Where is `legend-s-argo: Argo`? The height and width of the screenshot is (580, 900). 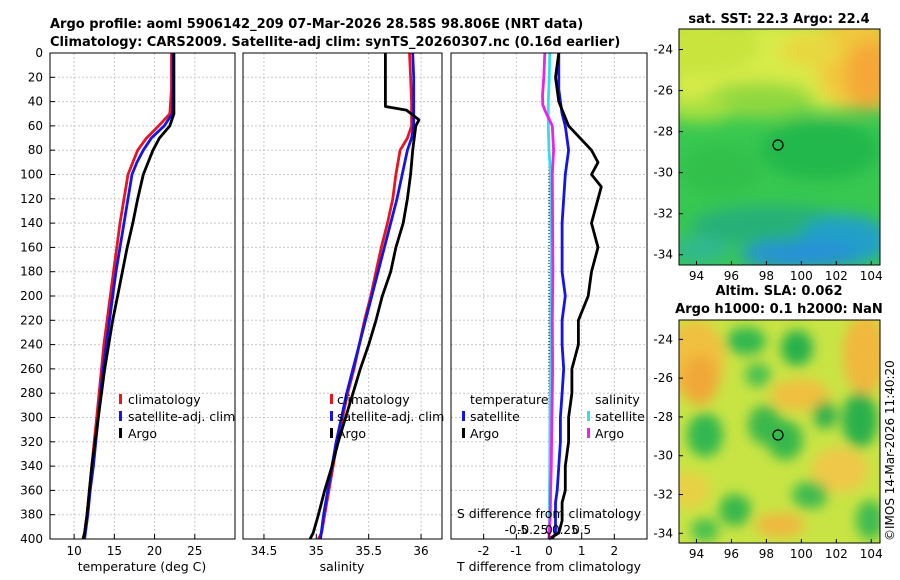
legend-s-argo: Argo is located at coordinates (609, 433).